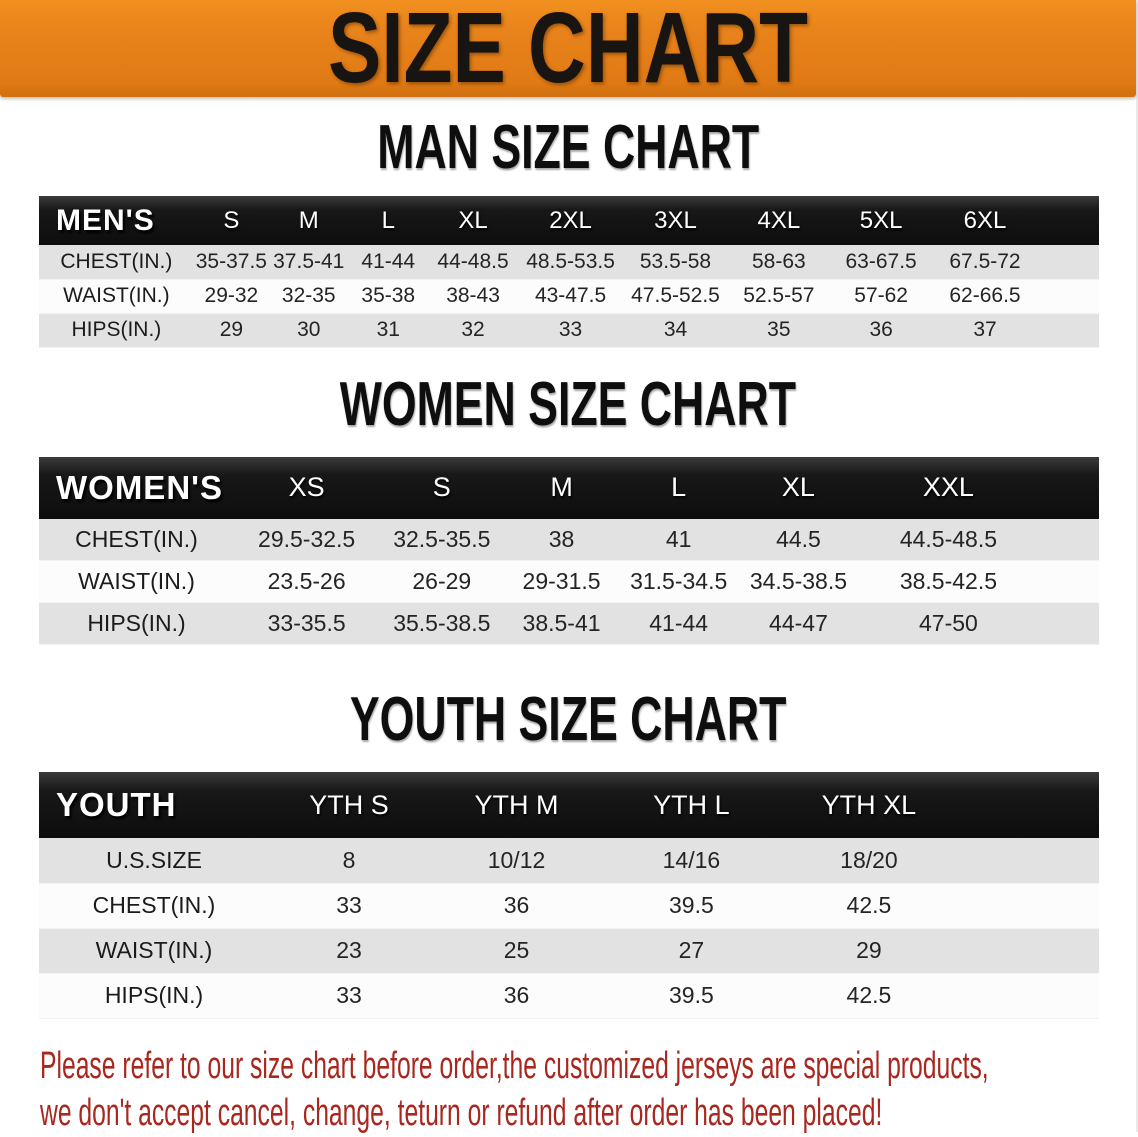 Image resolution: width=1138 pixels, height=1137 pixels. Describe the element at coordinates (778, 261) in the screenshot. I see `cell-value: 58-63` at that location.